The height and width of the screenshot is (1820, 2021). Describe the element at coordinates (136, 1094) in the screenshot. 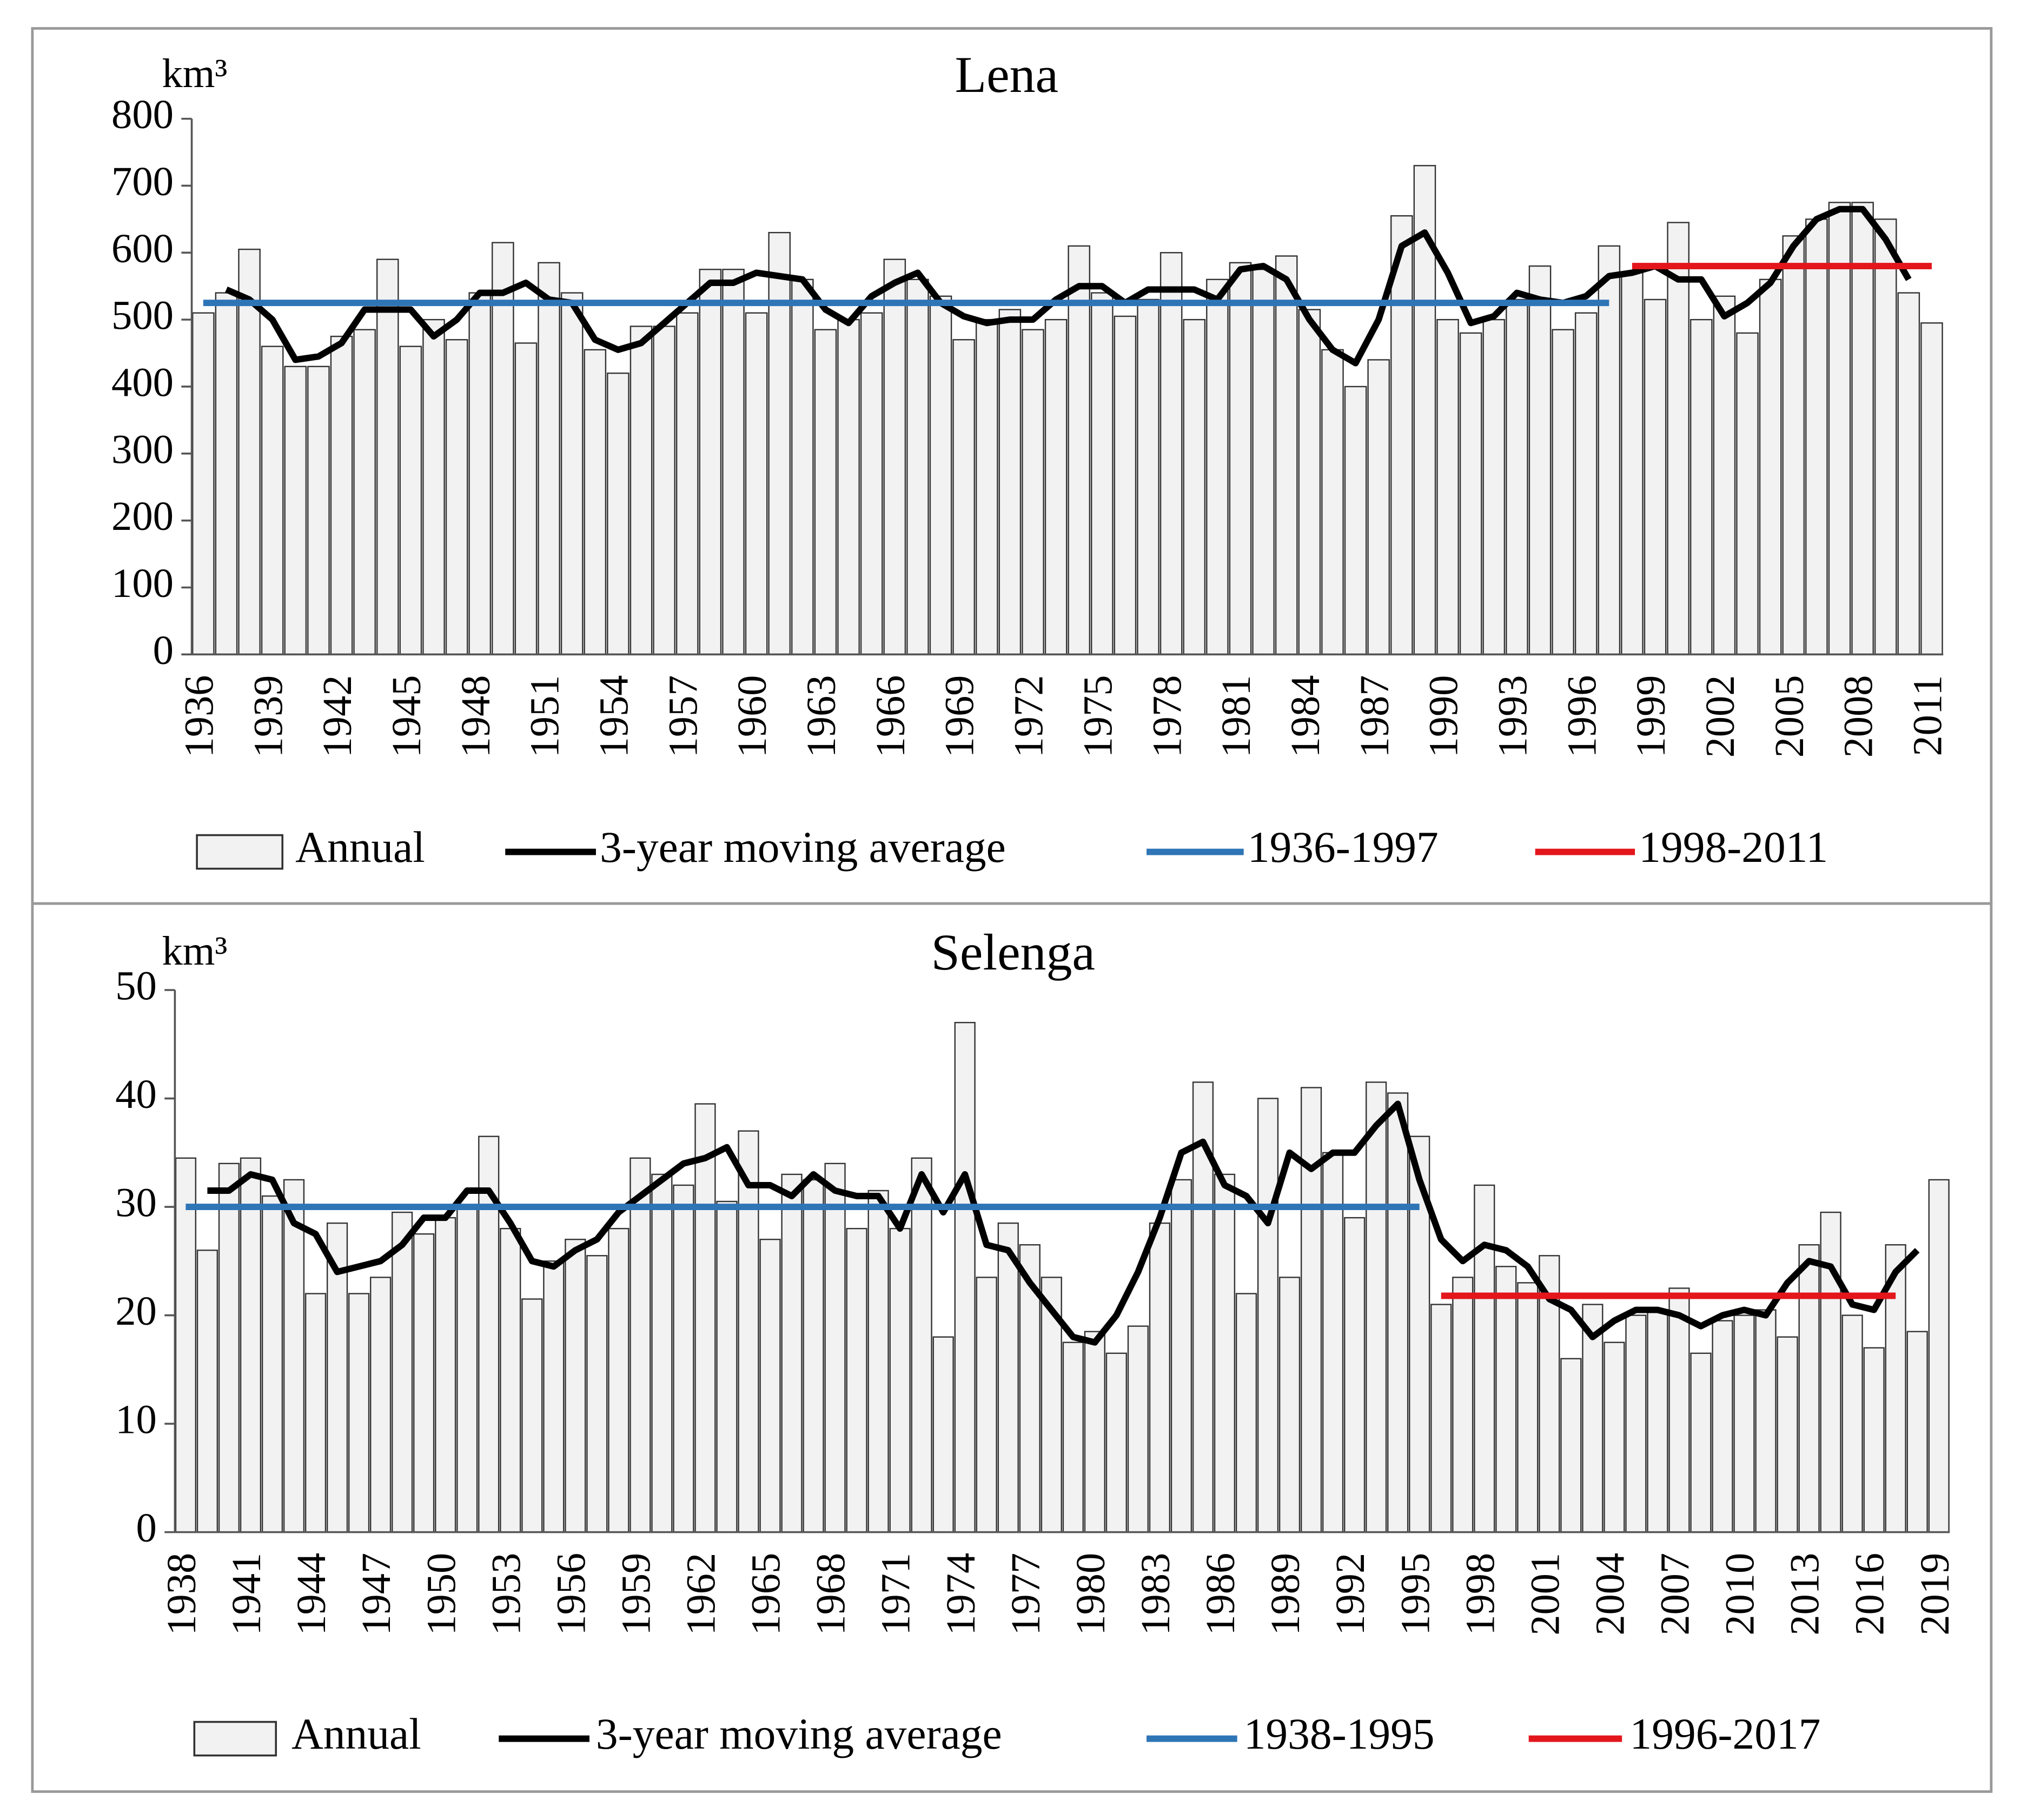

I see `y-tick-label: 40` at that location.